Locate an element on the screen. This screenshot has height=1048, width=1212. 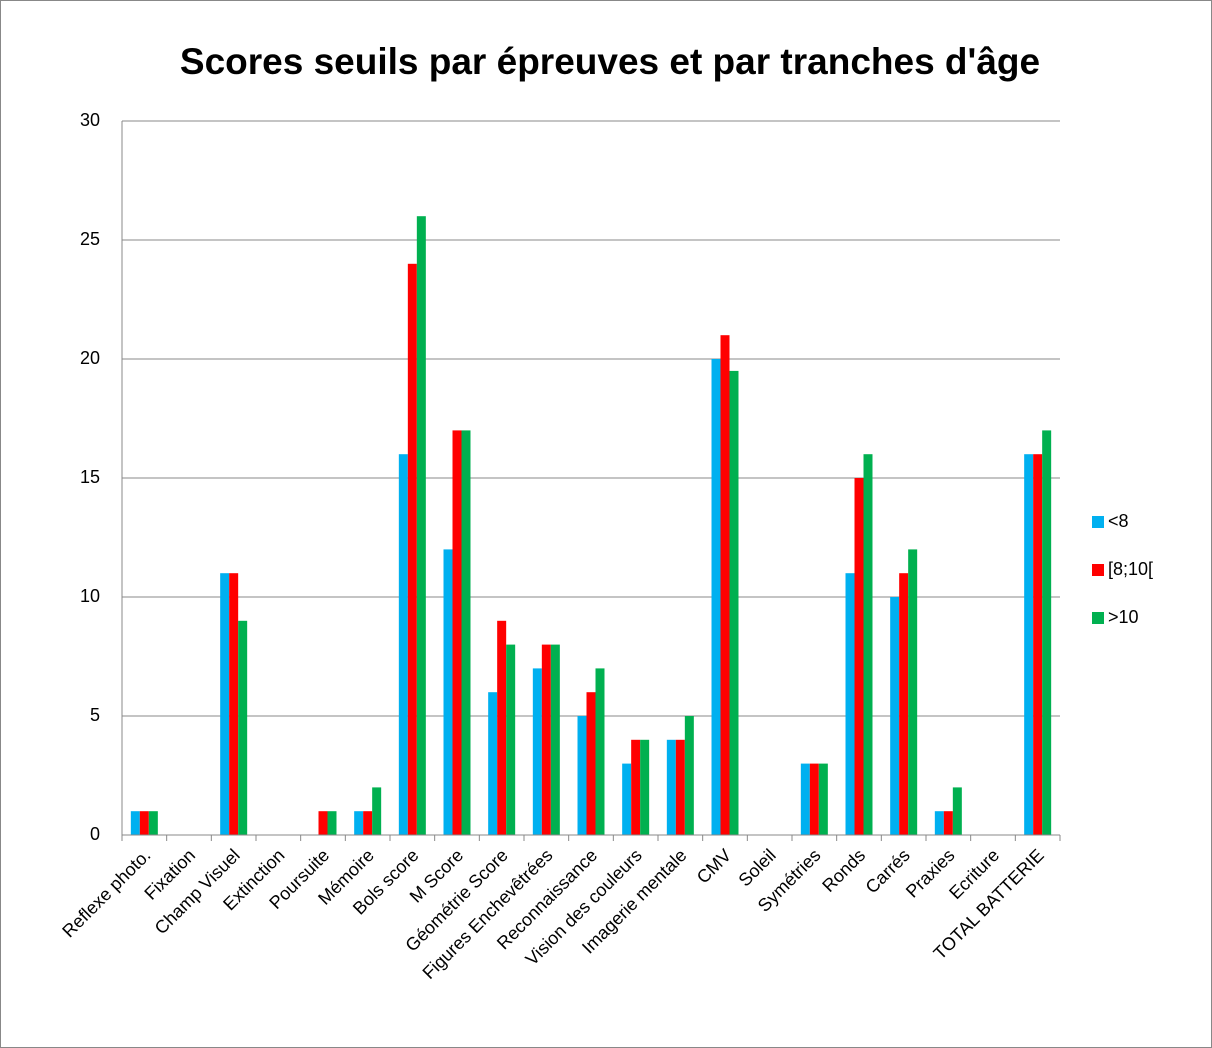
legend-label: <8 is located at coordinates (1118, 521).